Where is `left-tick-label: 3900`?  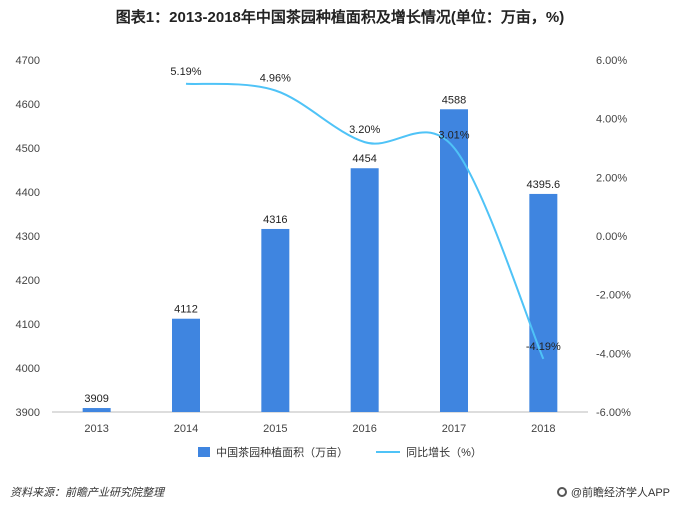
left-tick-label: 3900 is located at coordinates (28, 413).